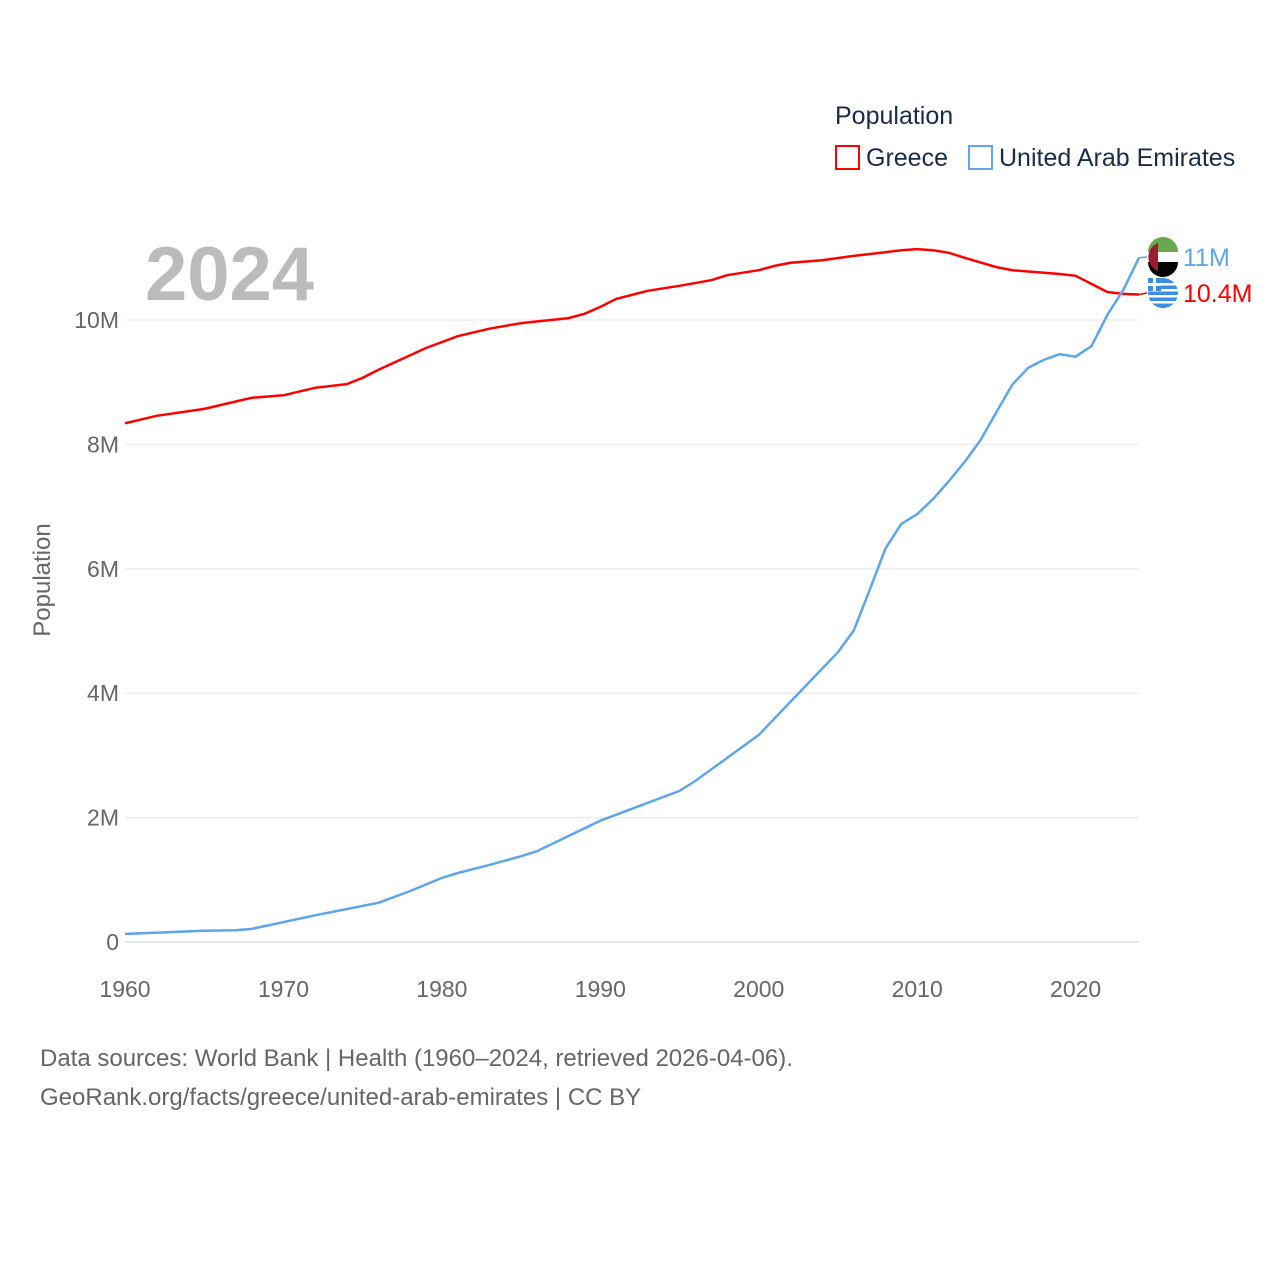 The width and height of the screenshot is (1280, 1280). What do you see at coordinates (600, 989) in the screenshot?
I see `x-tick-label: 1990` at bounding box center [600, 989].